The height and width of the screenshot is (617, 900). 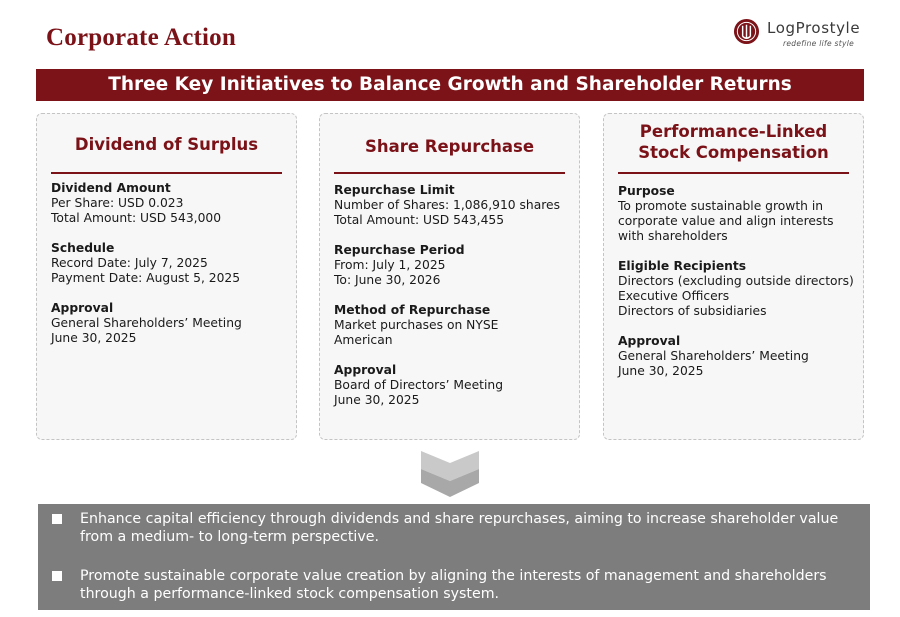 I want to click on logo-name: LogProstyle, so click(x=814, y=28).